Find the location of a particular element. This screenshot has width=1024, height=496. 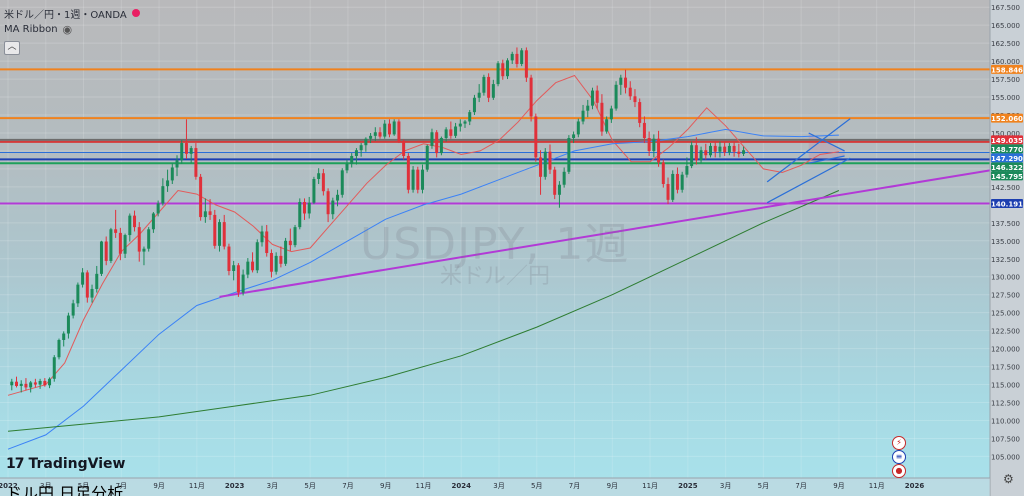

indicator-row: MA Ribbon ◉ is located at coordinates (72, 29).